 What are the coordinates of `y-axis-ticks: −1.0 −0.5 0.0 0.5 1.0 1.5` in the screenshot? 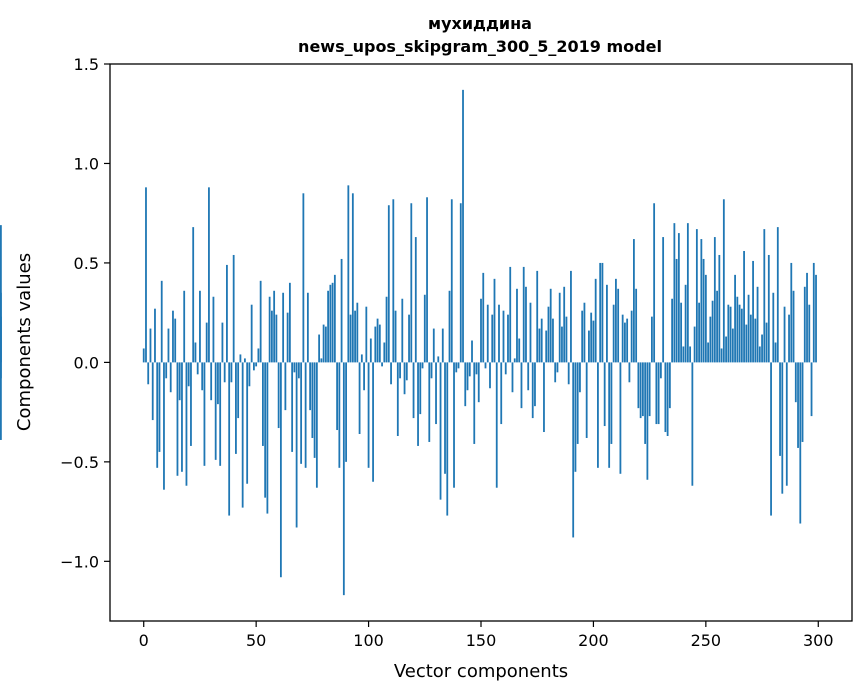 It's located at (85, 313).